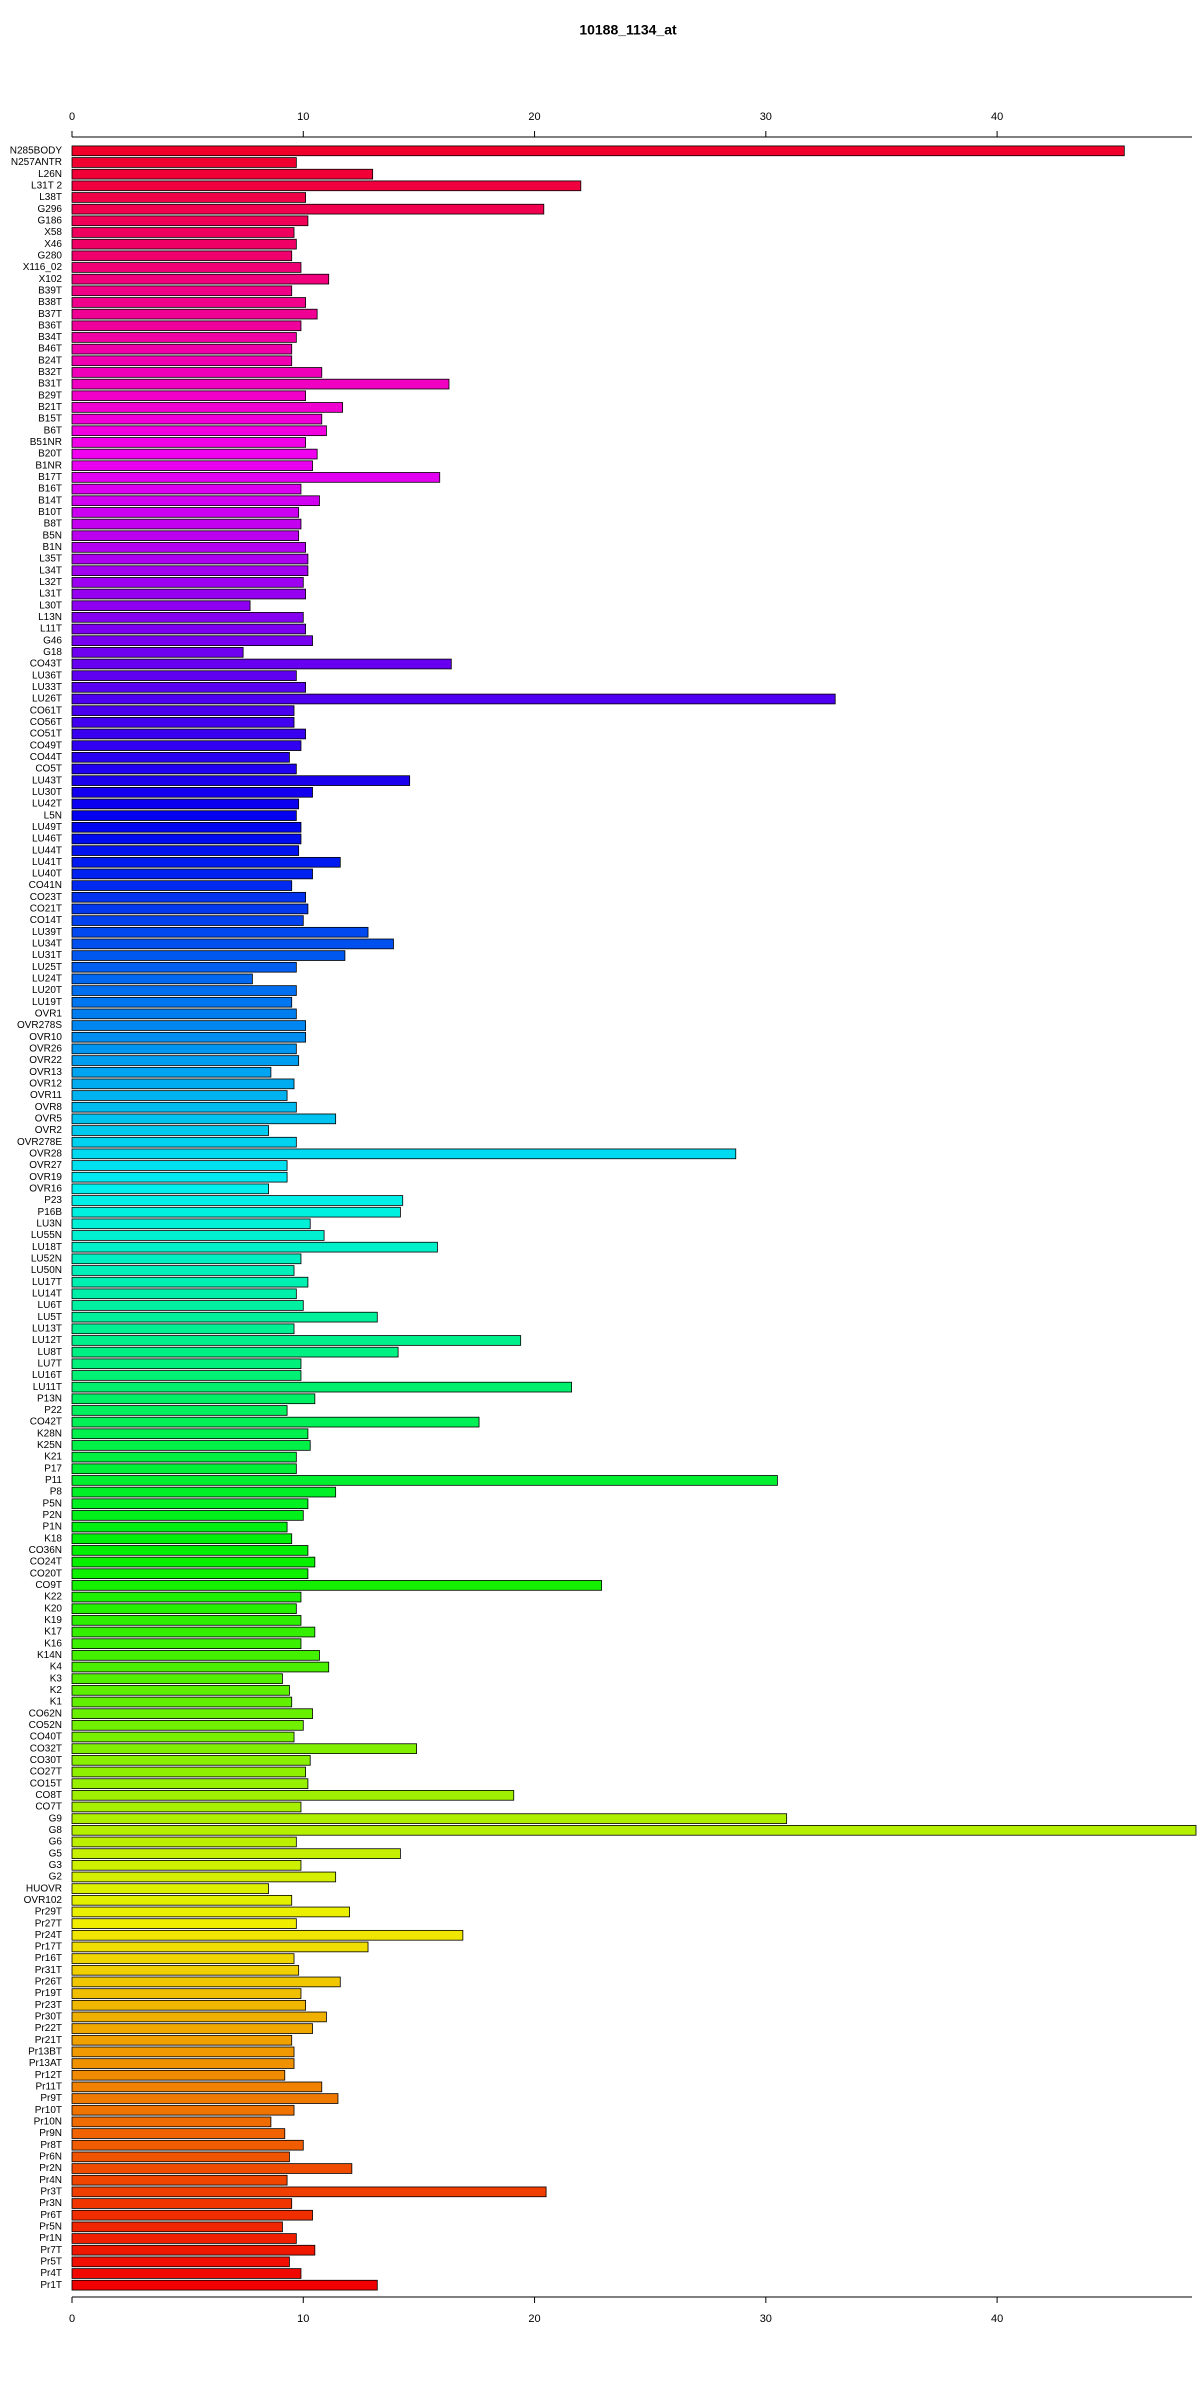 The height and width of the screenshot is (2405, 1200). Describe the element at coordinates (46, 664) in the screenshot. I see `y-tick-label: CO43T` at that location.